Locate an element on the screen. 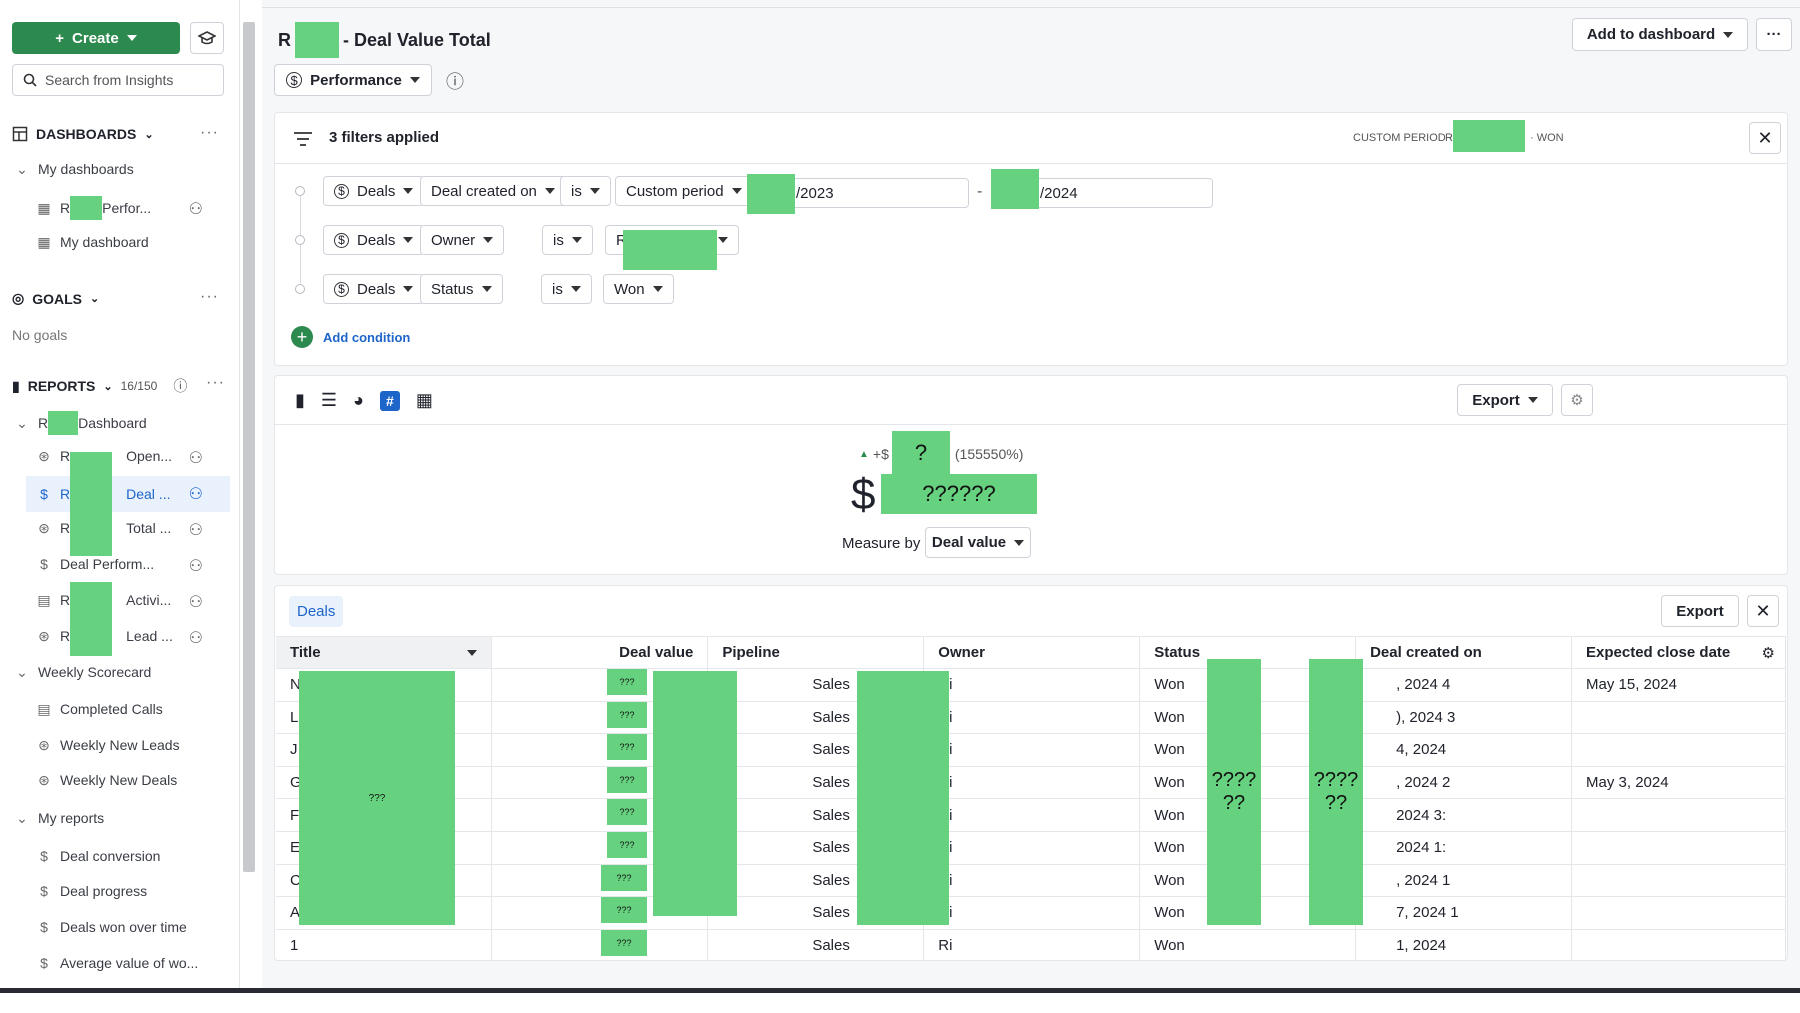 This screenshot has width=1800, height=1013. sidebar-report-completed-calls: ▤ Completed Calls is located at coordinates (99, 709).